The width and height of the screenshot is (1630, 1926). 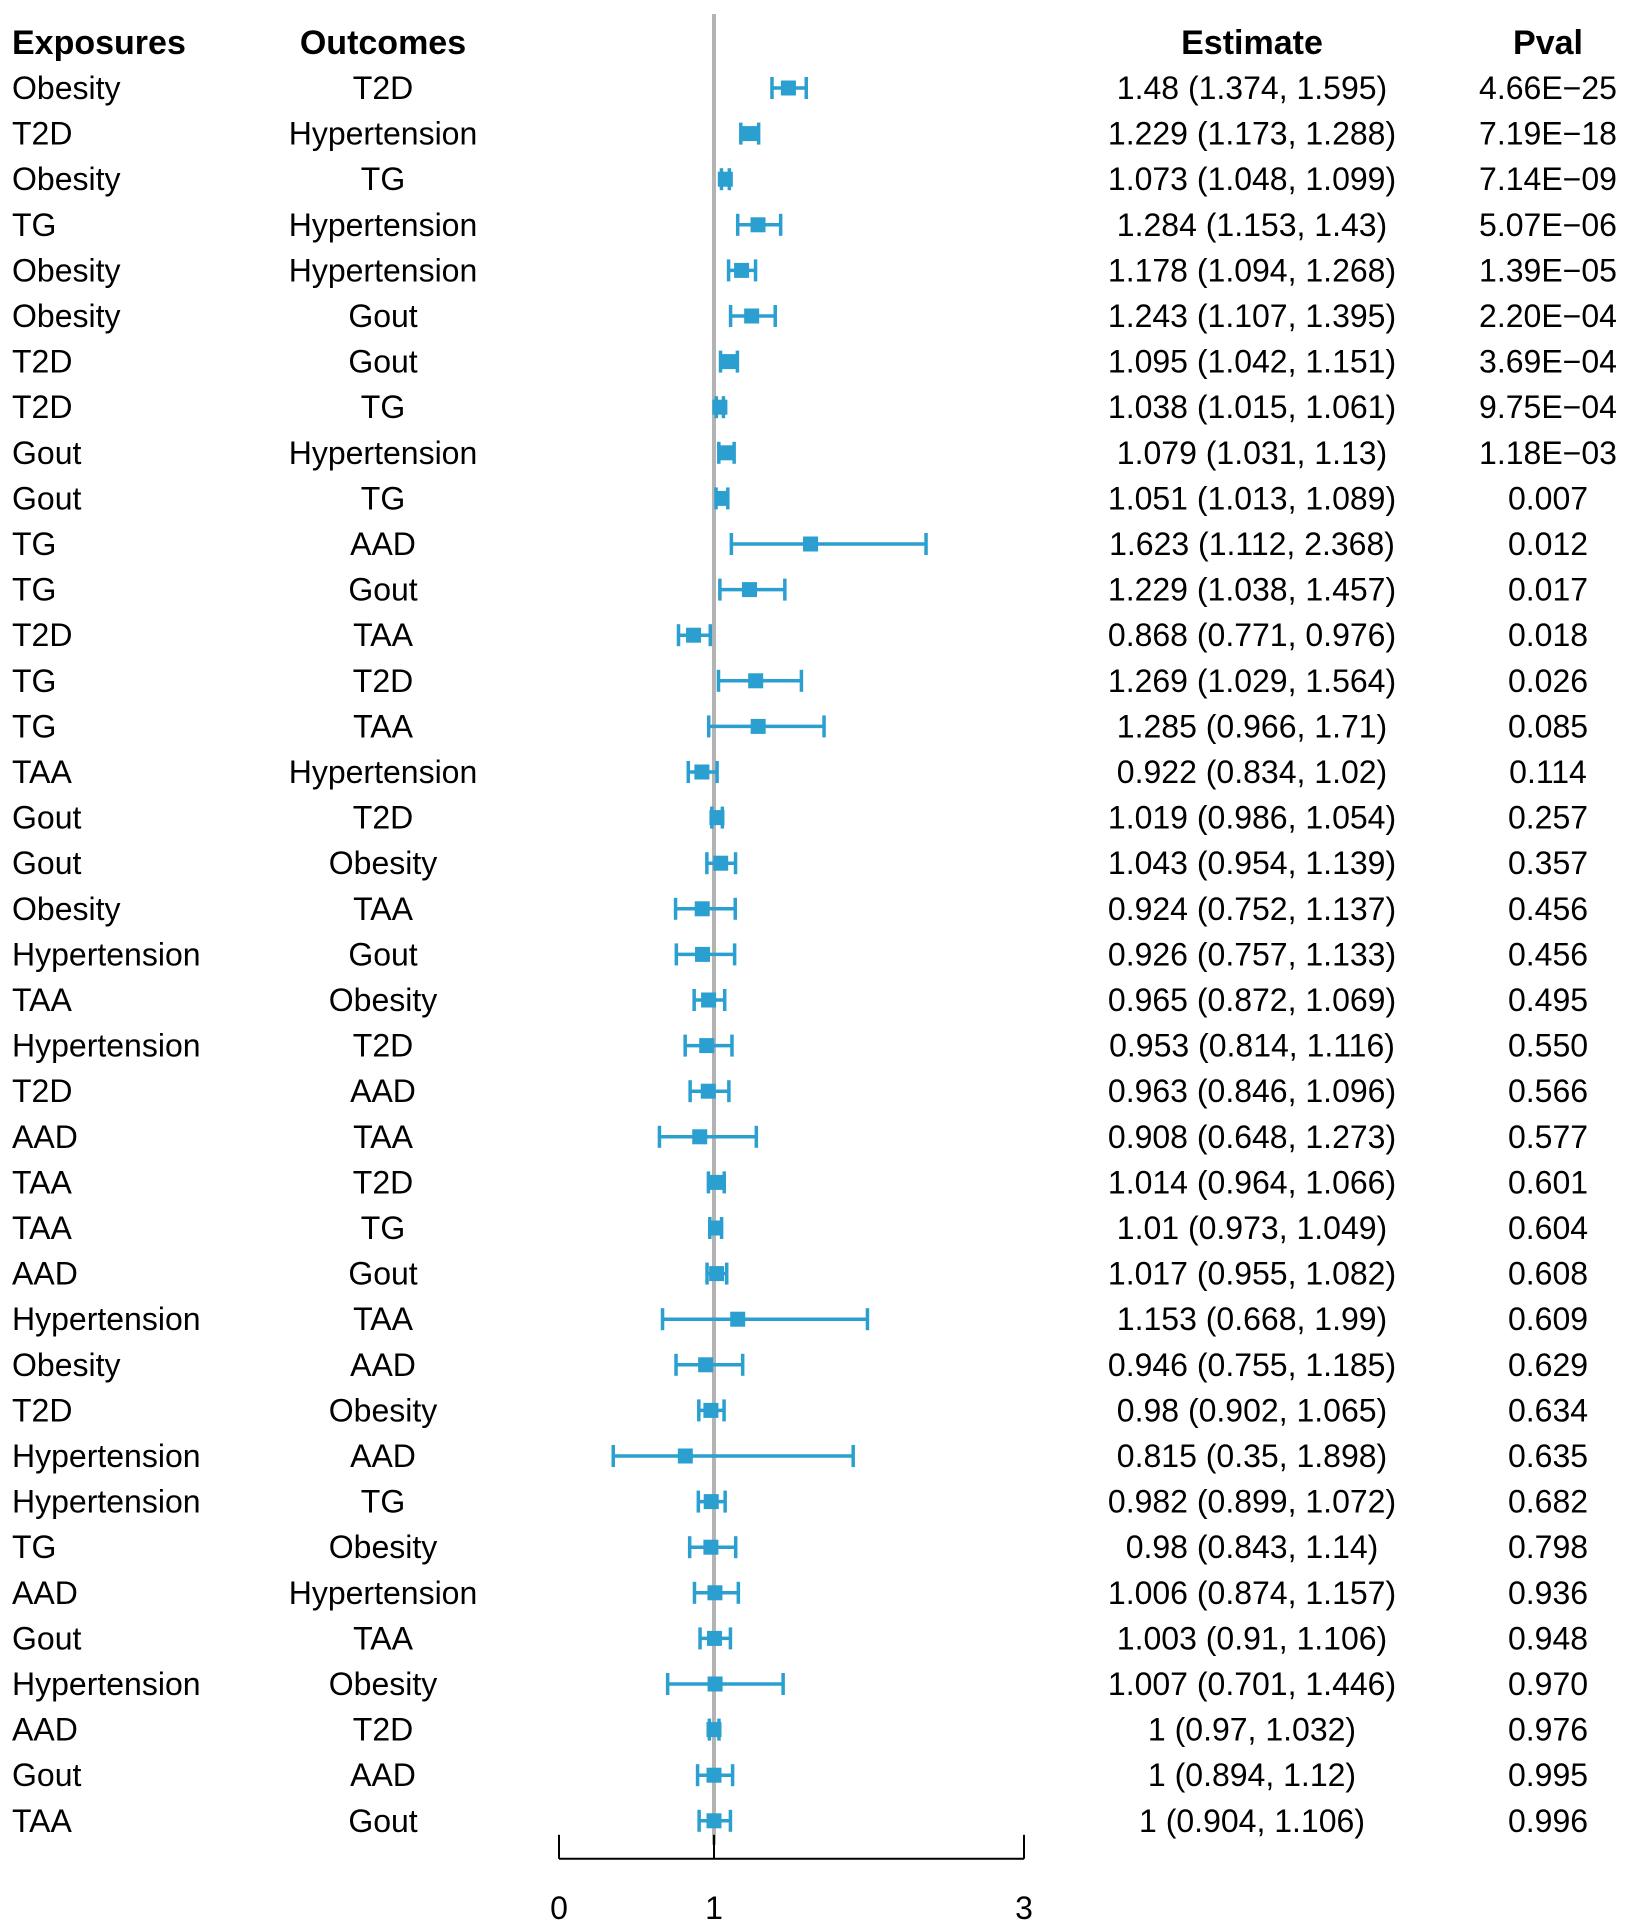 I want to click on exposure-label: Obesity, so click(x=66, y=1365).